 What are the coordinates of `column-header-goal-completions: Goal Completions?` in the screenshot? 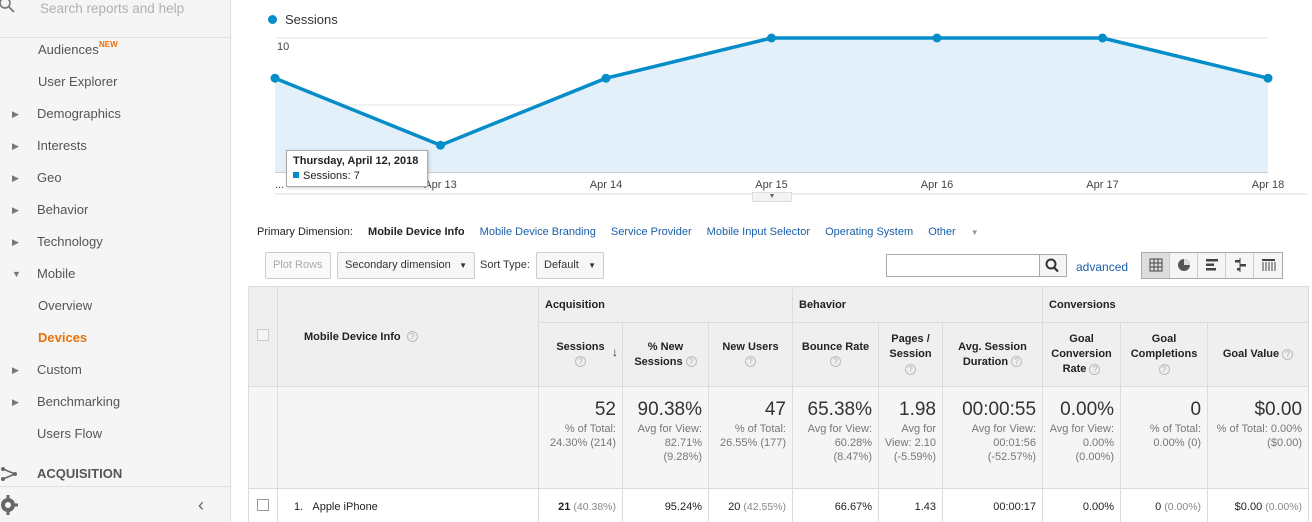 It's located at (1164, 354).